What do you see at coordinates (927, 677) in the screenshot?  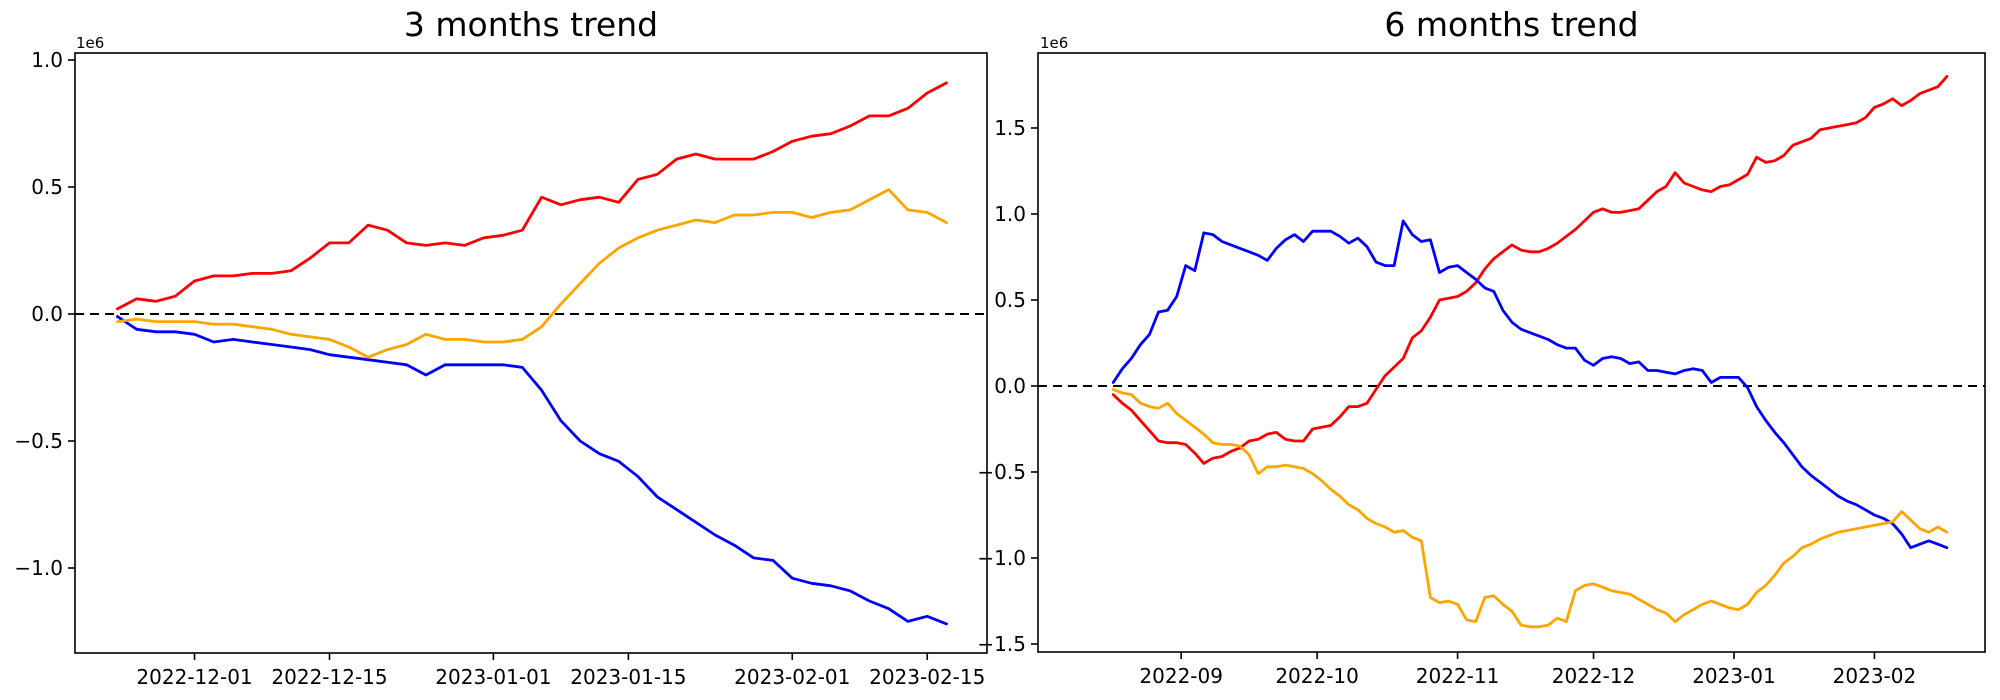 I see `x-tick-label: 2023-02-15` at bounding box center [927, 677].